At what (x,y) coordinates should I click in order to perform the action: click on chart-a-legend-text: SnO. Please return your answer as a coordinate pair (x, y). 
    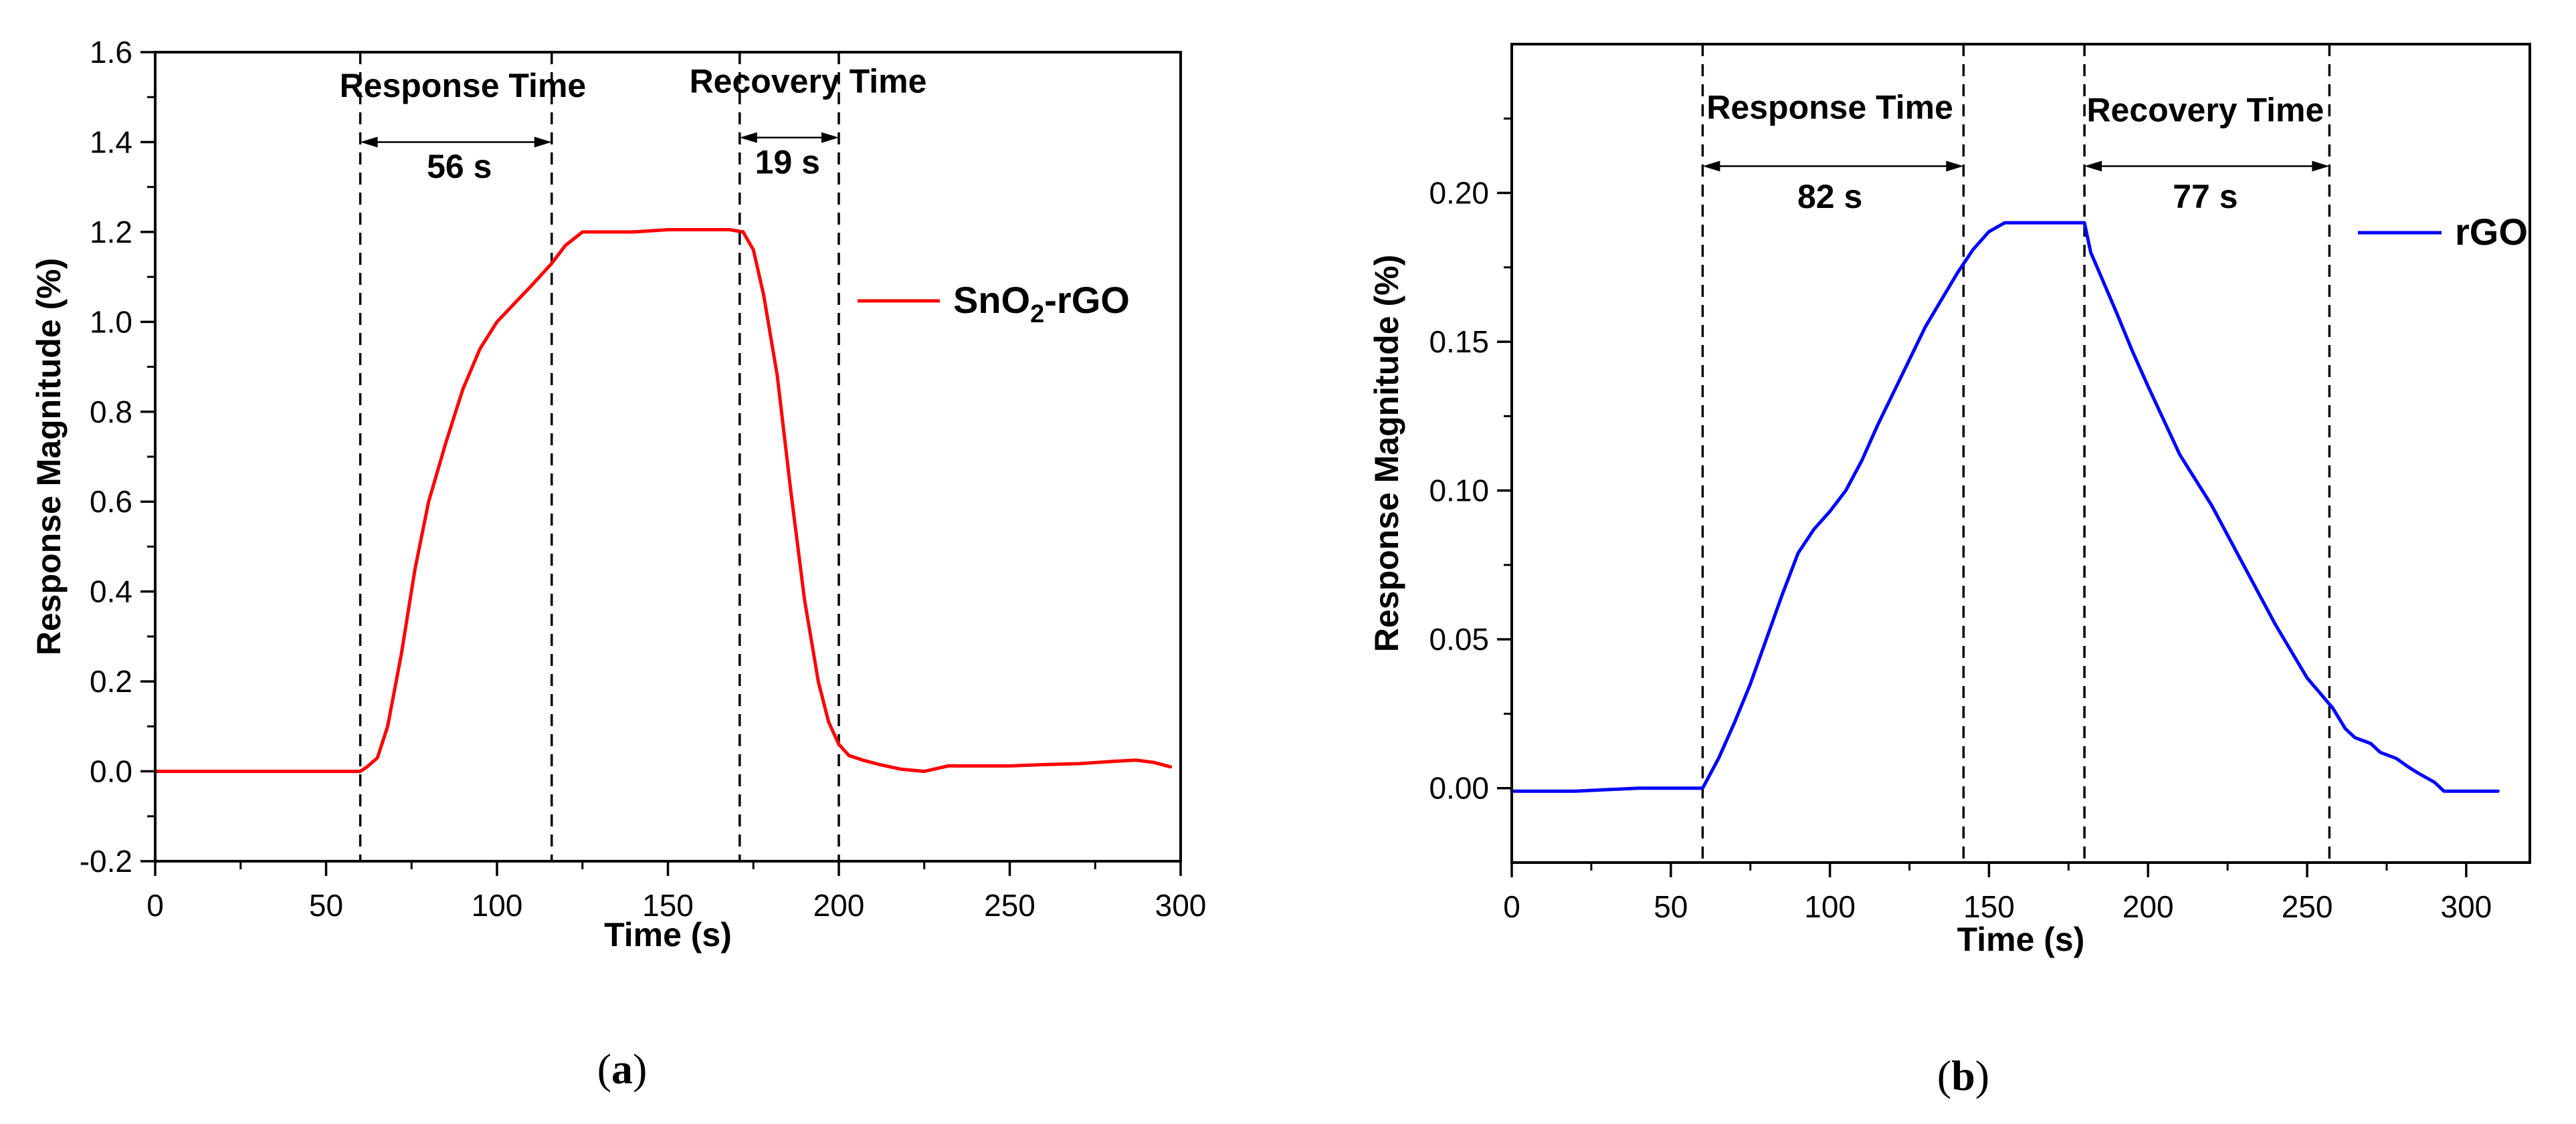
    Looking at the image, I should click on (991, 300).